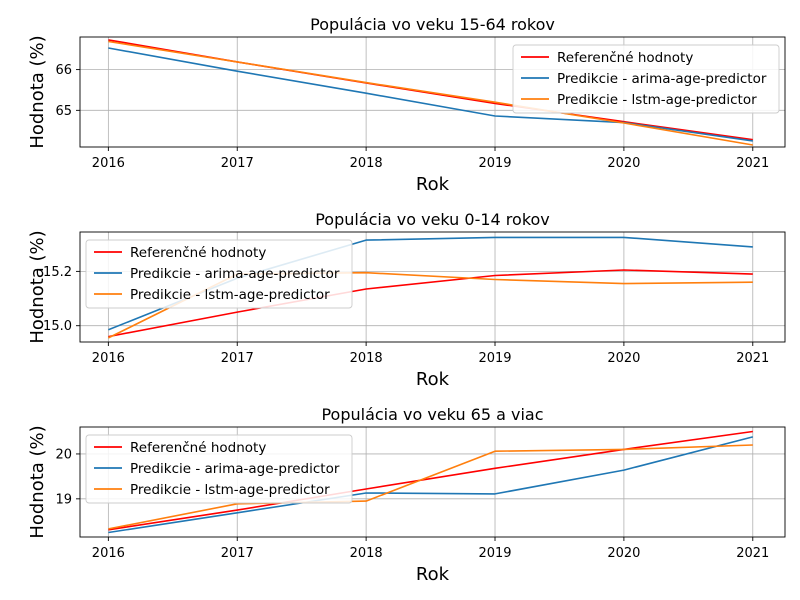 The height and width of the screenshot is (600, 800). I want to click on y-tick-label: 65, so click(63, 111).